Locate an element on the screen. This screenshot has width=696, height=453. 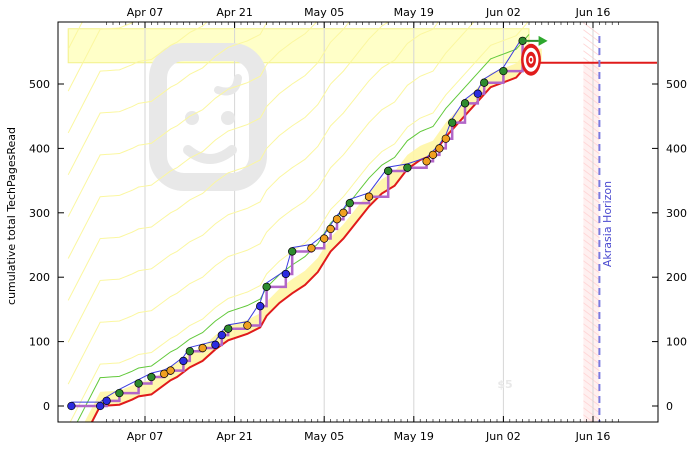
x-tick-label-bottom: Jun 02 is located at coordinates (503, 436).